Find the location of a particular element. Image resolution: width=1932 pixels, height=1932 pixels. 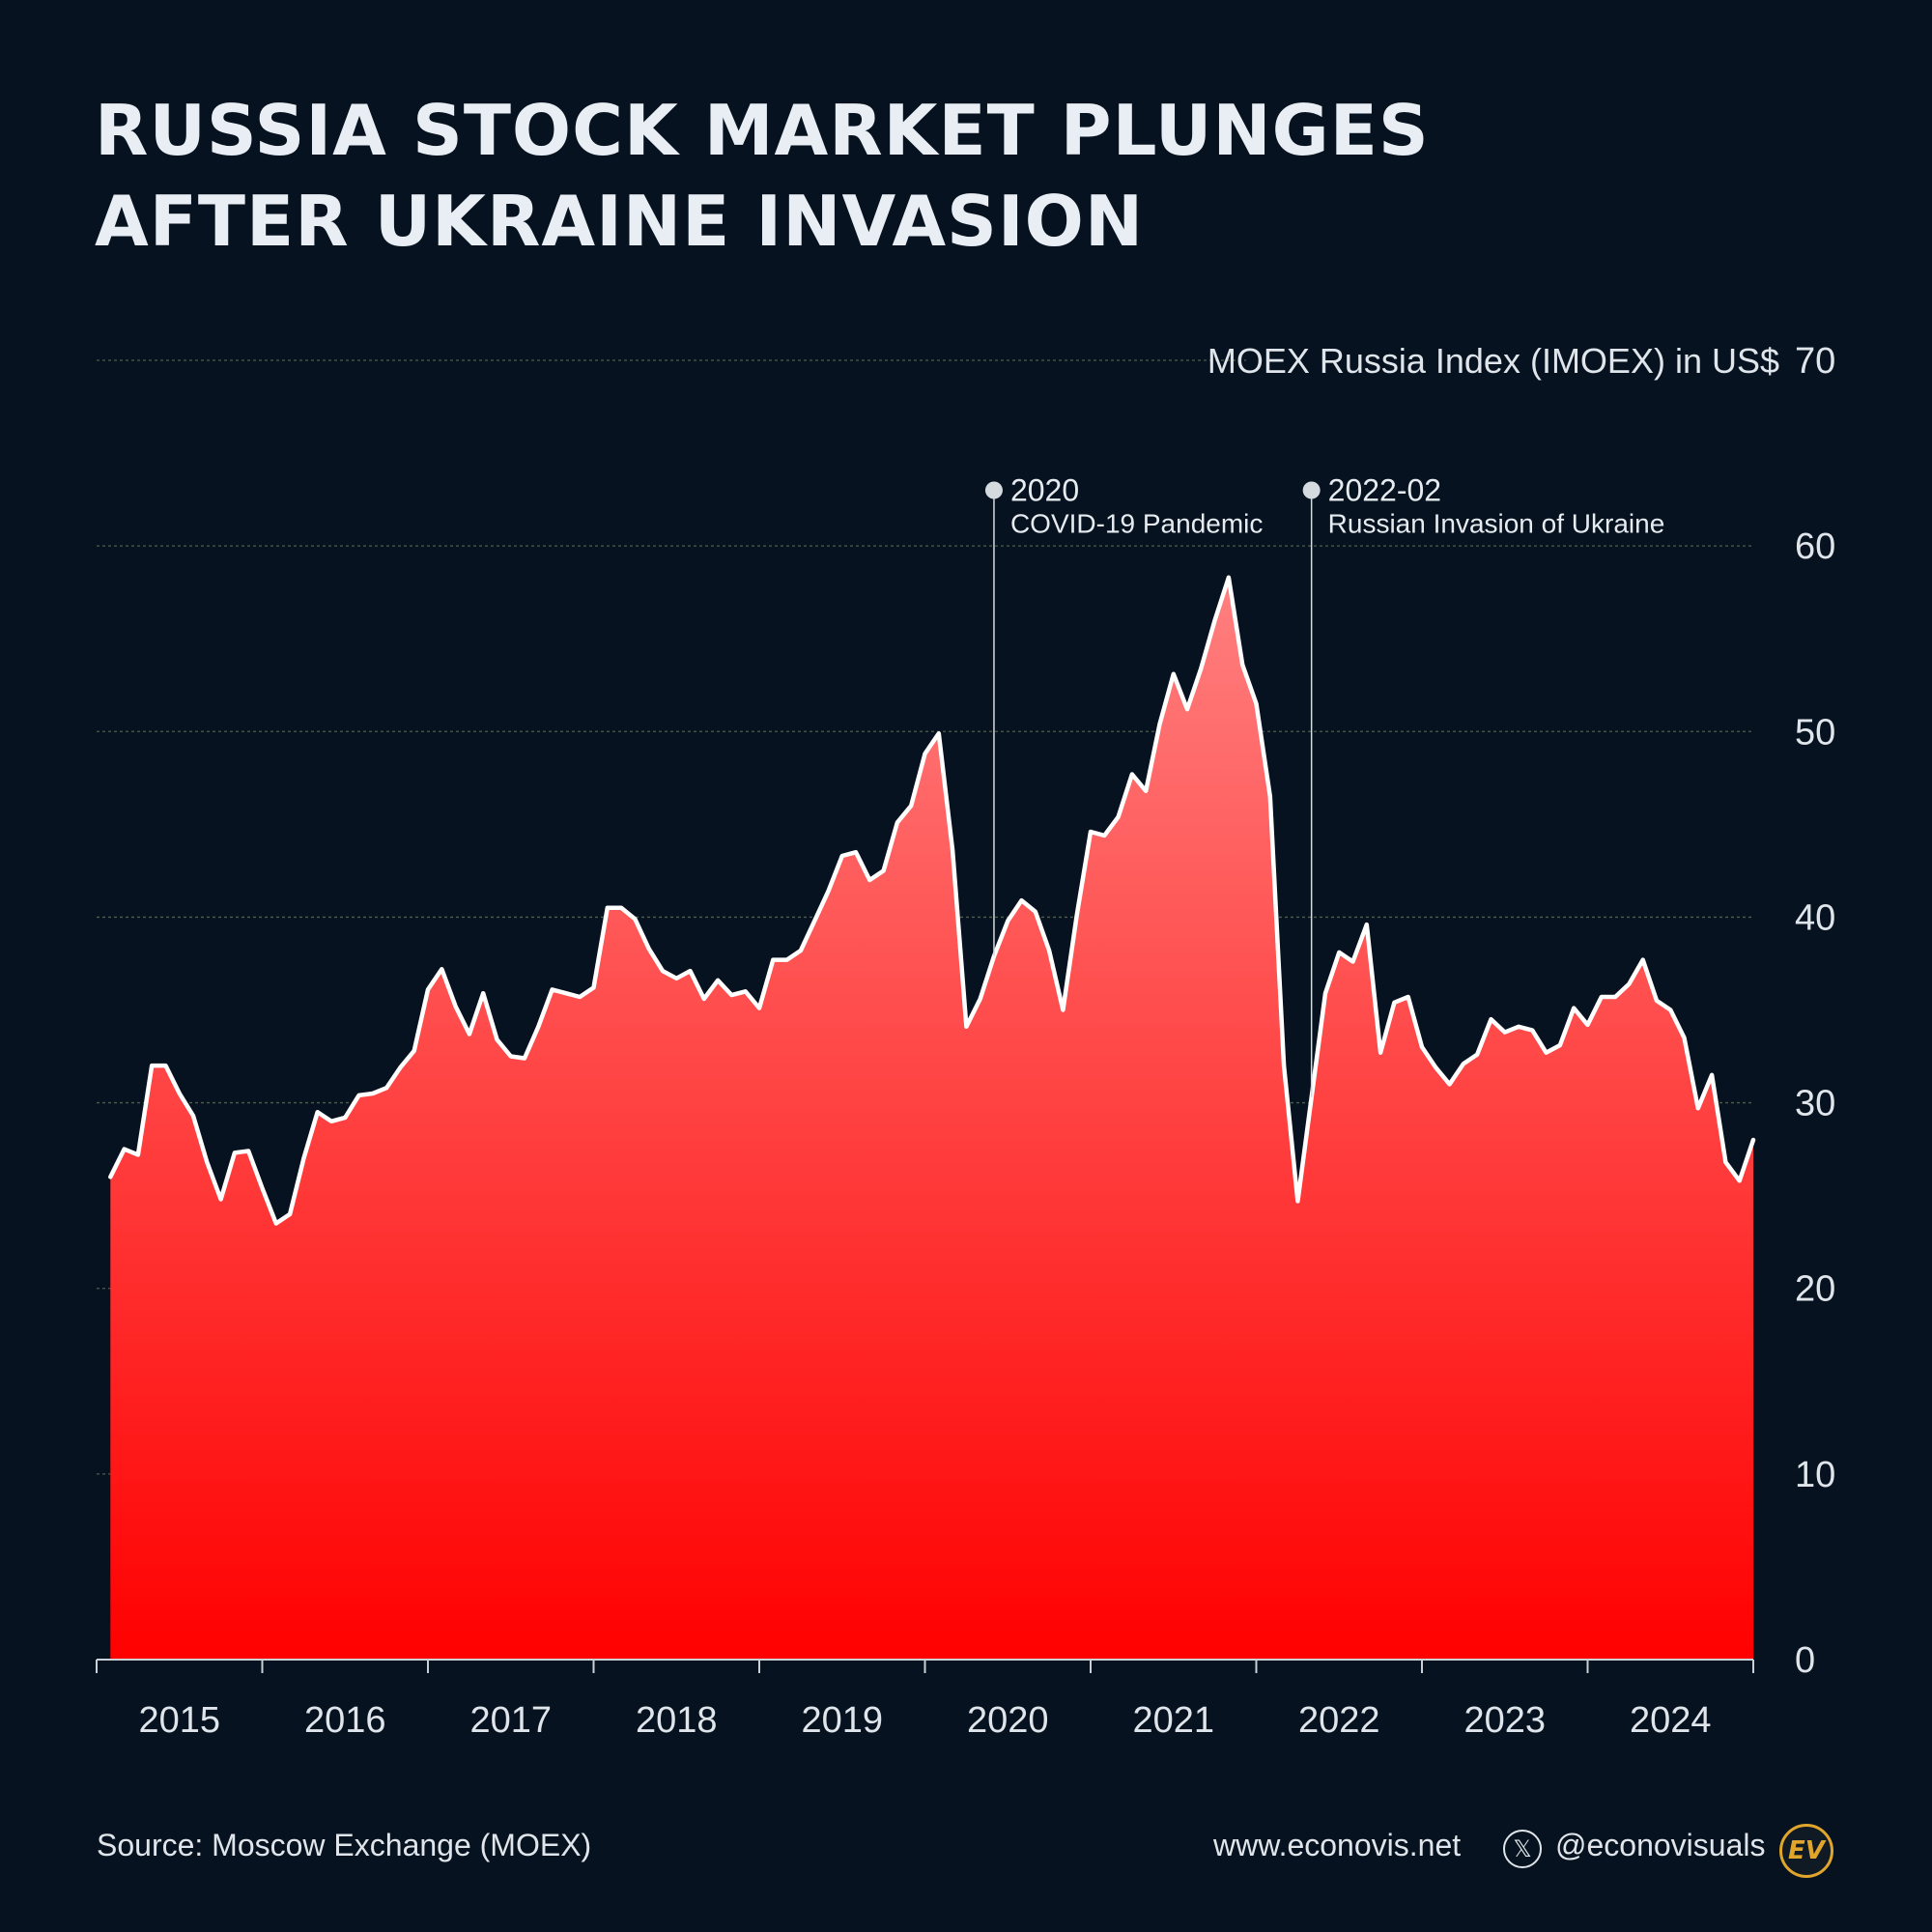

annotation-label-2022-02: Russian Invasion of Ukraine is located at coordinates (1496, 524).